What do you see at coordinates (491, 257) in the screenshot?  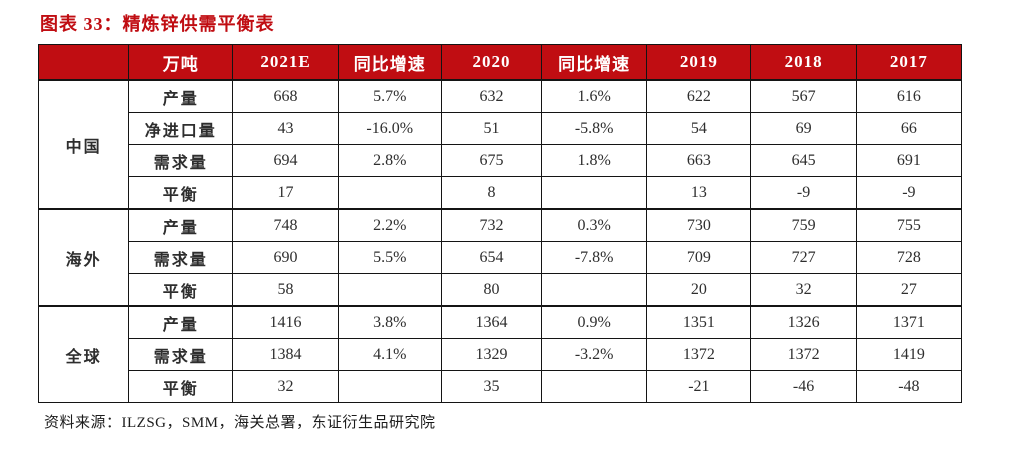 I see `value-cell: 654` at bounding box center [491, 257].